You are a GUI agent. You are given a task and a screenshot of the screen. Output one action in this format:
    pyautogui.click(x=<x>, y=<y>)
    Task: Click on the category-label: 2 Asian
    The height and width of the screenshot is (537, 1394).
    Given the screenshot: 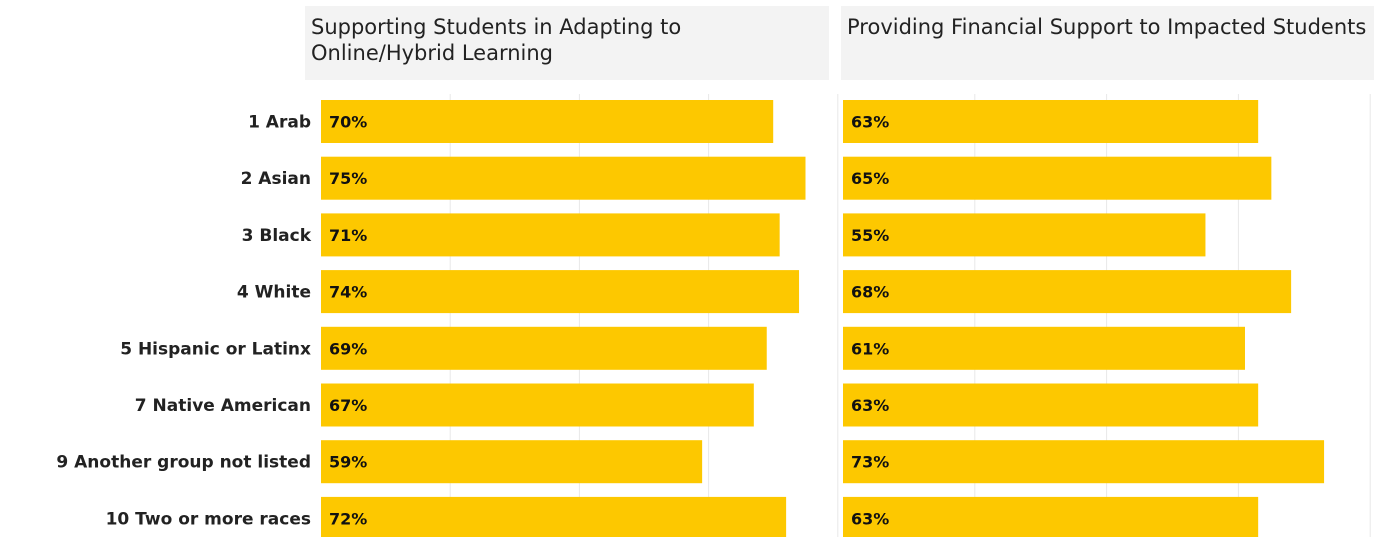 What is the action you would take?
    pyautogui.click(x=276, y=179)
    